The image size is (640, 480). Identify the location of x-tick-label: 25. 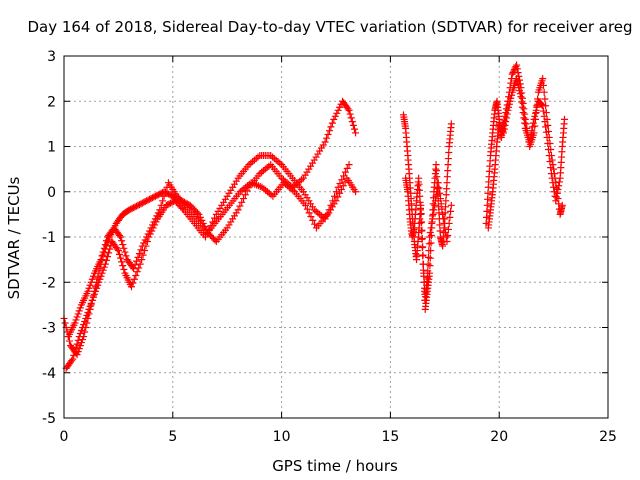
(608, 437).